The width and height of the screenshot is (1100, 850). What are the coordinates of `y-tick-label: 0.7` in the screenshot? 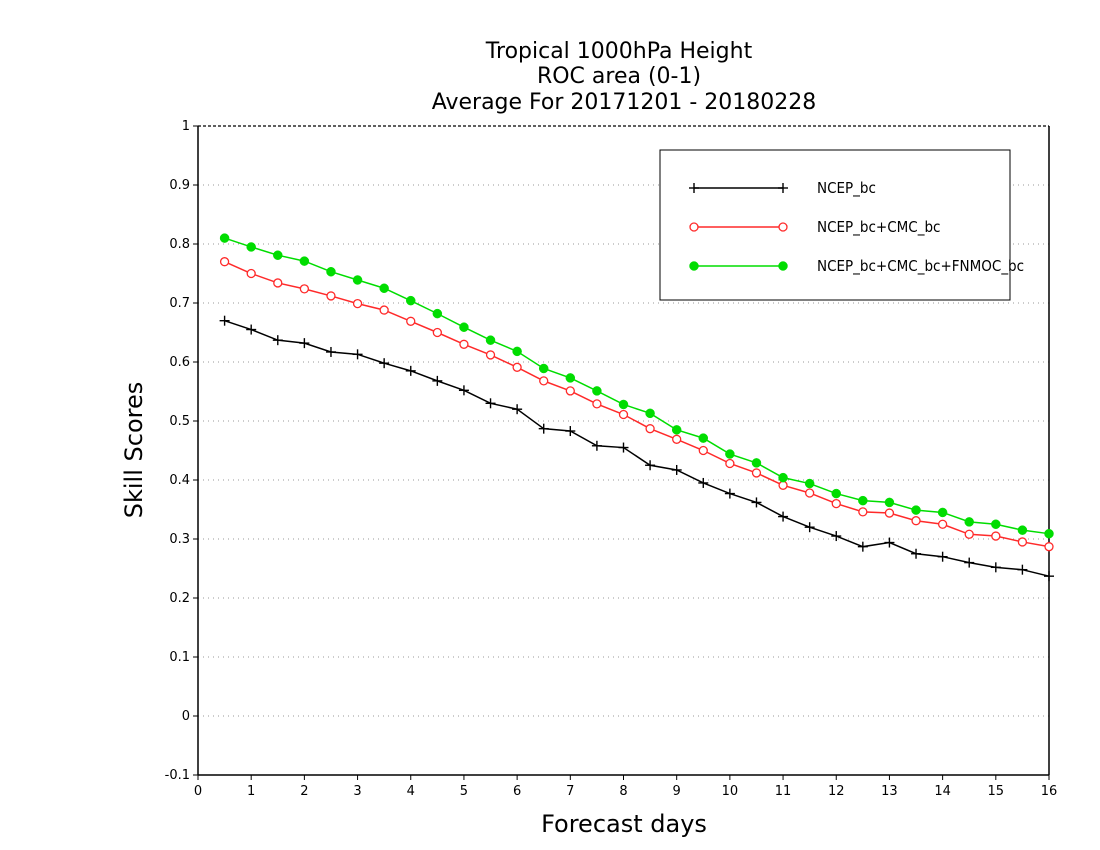 It's located at (179, 303).